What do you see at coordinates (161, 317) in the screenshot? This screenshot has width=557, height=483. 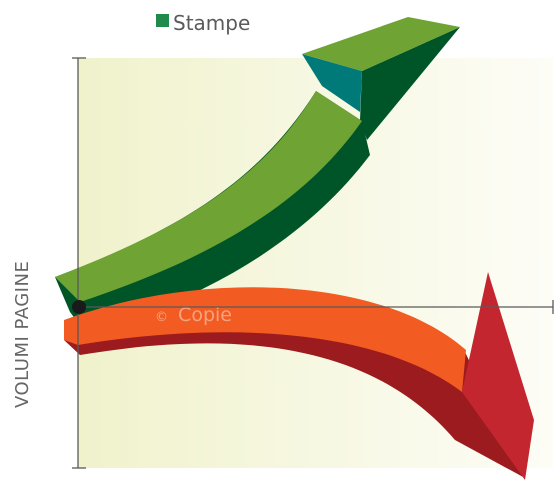 I see `copyright-marker: ©` at bounding box center [161, 317].